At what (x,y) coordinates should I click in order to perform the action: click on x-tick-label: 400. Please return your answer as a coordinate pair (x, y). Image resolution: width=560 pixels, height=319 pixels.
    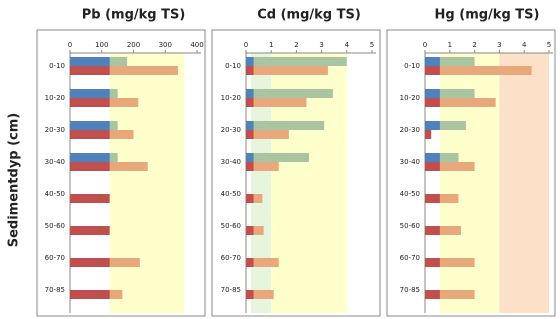
    Looking at the image, I should click on (196, 45).